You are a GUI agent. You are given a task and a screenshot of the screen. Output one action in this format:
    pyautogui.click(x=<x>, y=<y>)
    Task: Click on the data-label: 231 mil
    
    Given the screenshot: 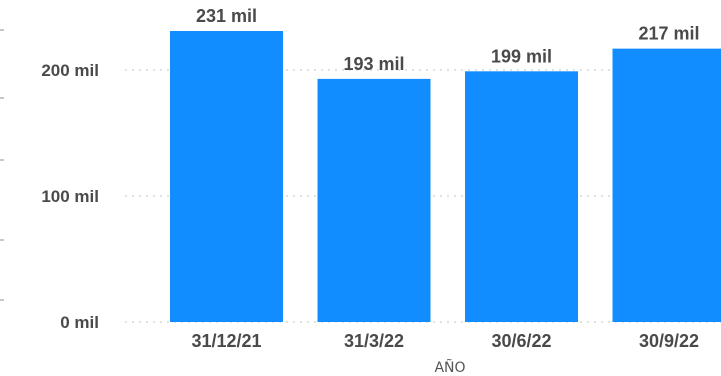 What is the action you would take?
    pyautogui.click(x=226, y=16)
    